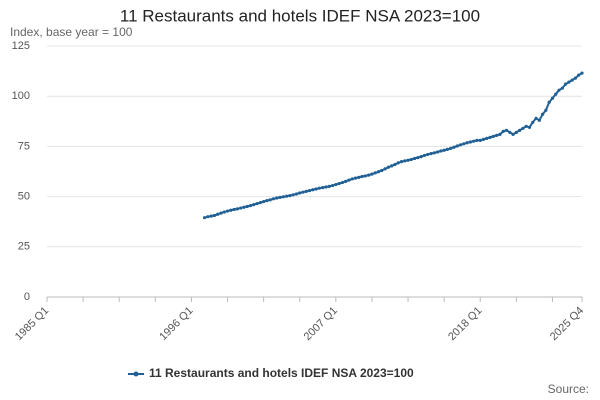 This screenshot has height=400, width=600. Describe the element at coordinates (71, 32) in the screenshot. I see `y-axis-label: Index, base year = 100` at that location.